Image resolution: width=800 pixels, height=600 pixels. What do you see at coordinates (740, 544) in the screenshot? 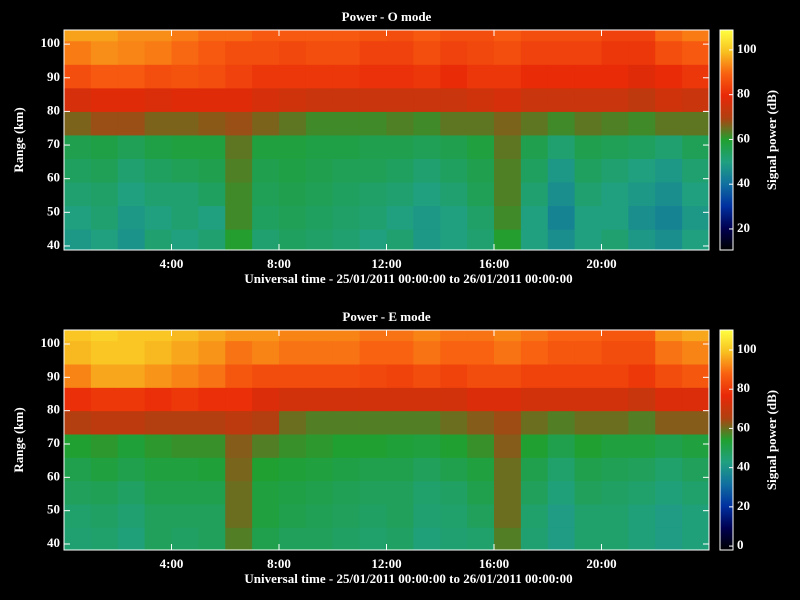
I see `colorbar-tick-label: 0` at bounding box center [740, 544].